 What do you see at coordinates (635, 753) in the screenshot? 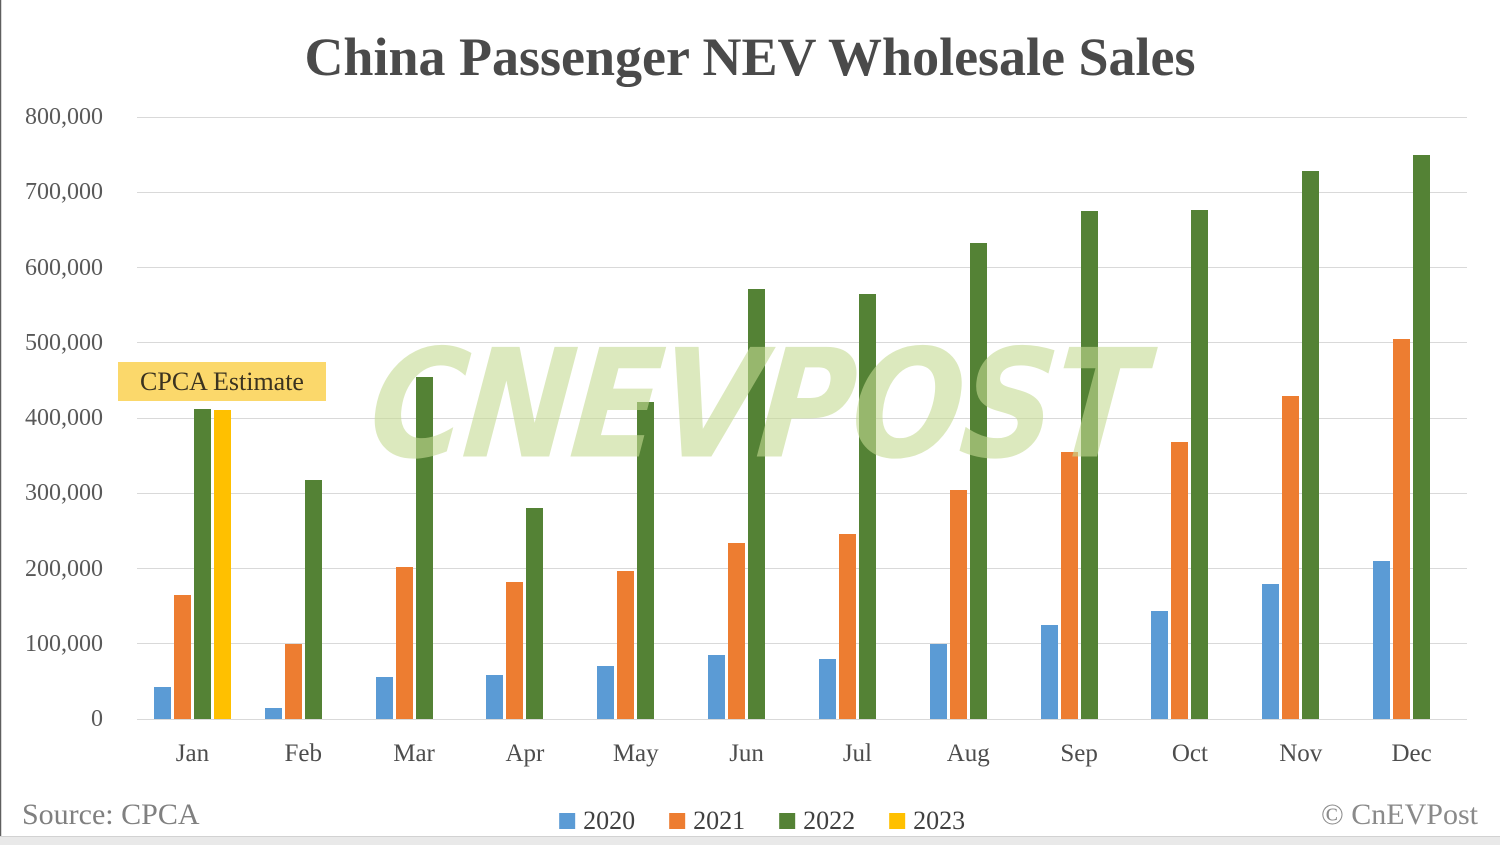
I see `x-tick-label-may: May` at bounding box center [635, 753].